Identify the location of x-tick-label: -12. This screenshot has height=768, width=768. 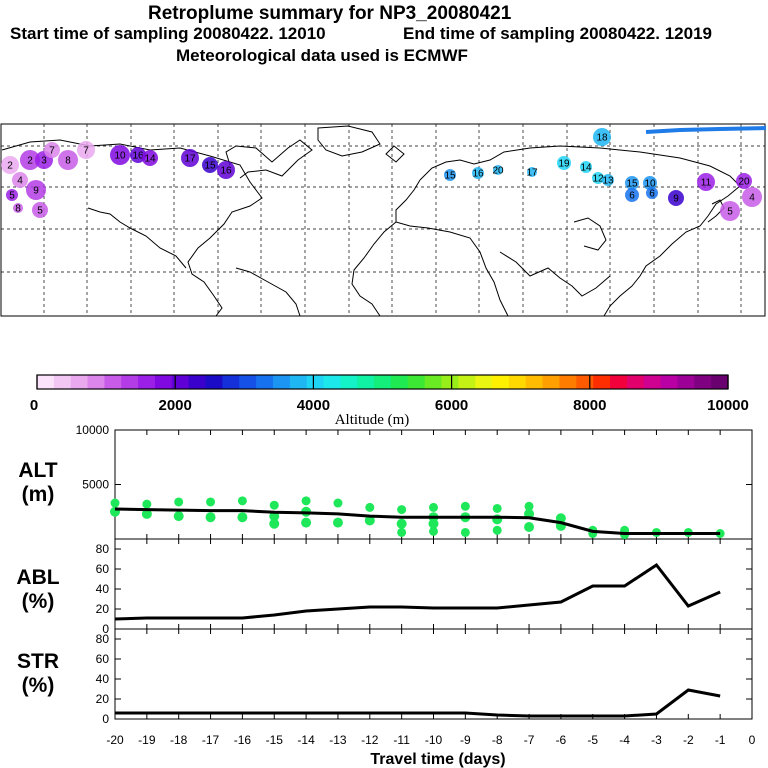
(370, 740).